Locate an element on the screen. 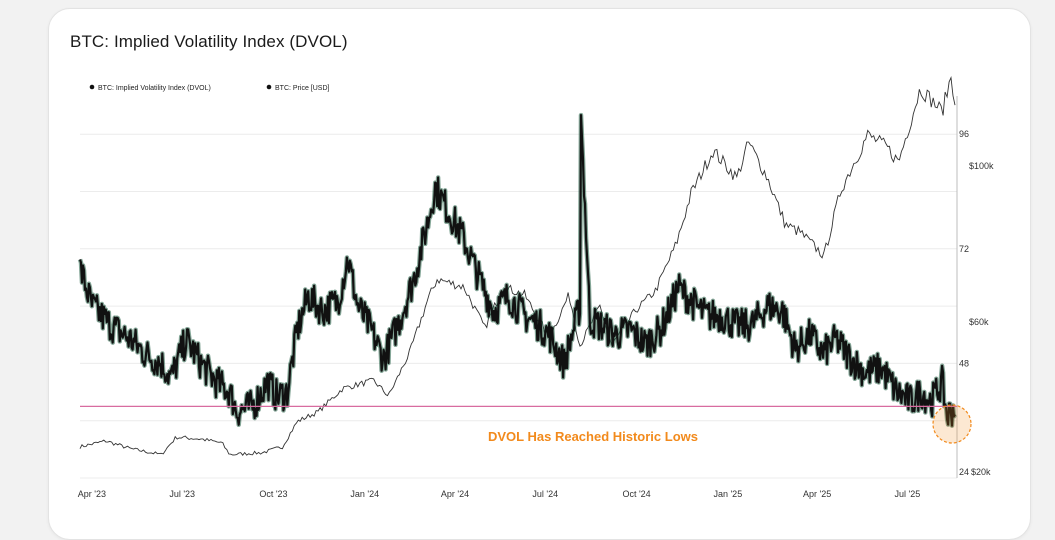 This screenshot has height=540, width=1055. x-tick-label: Jan '24 is located at coordinates (364, 494).